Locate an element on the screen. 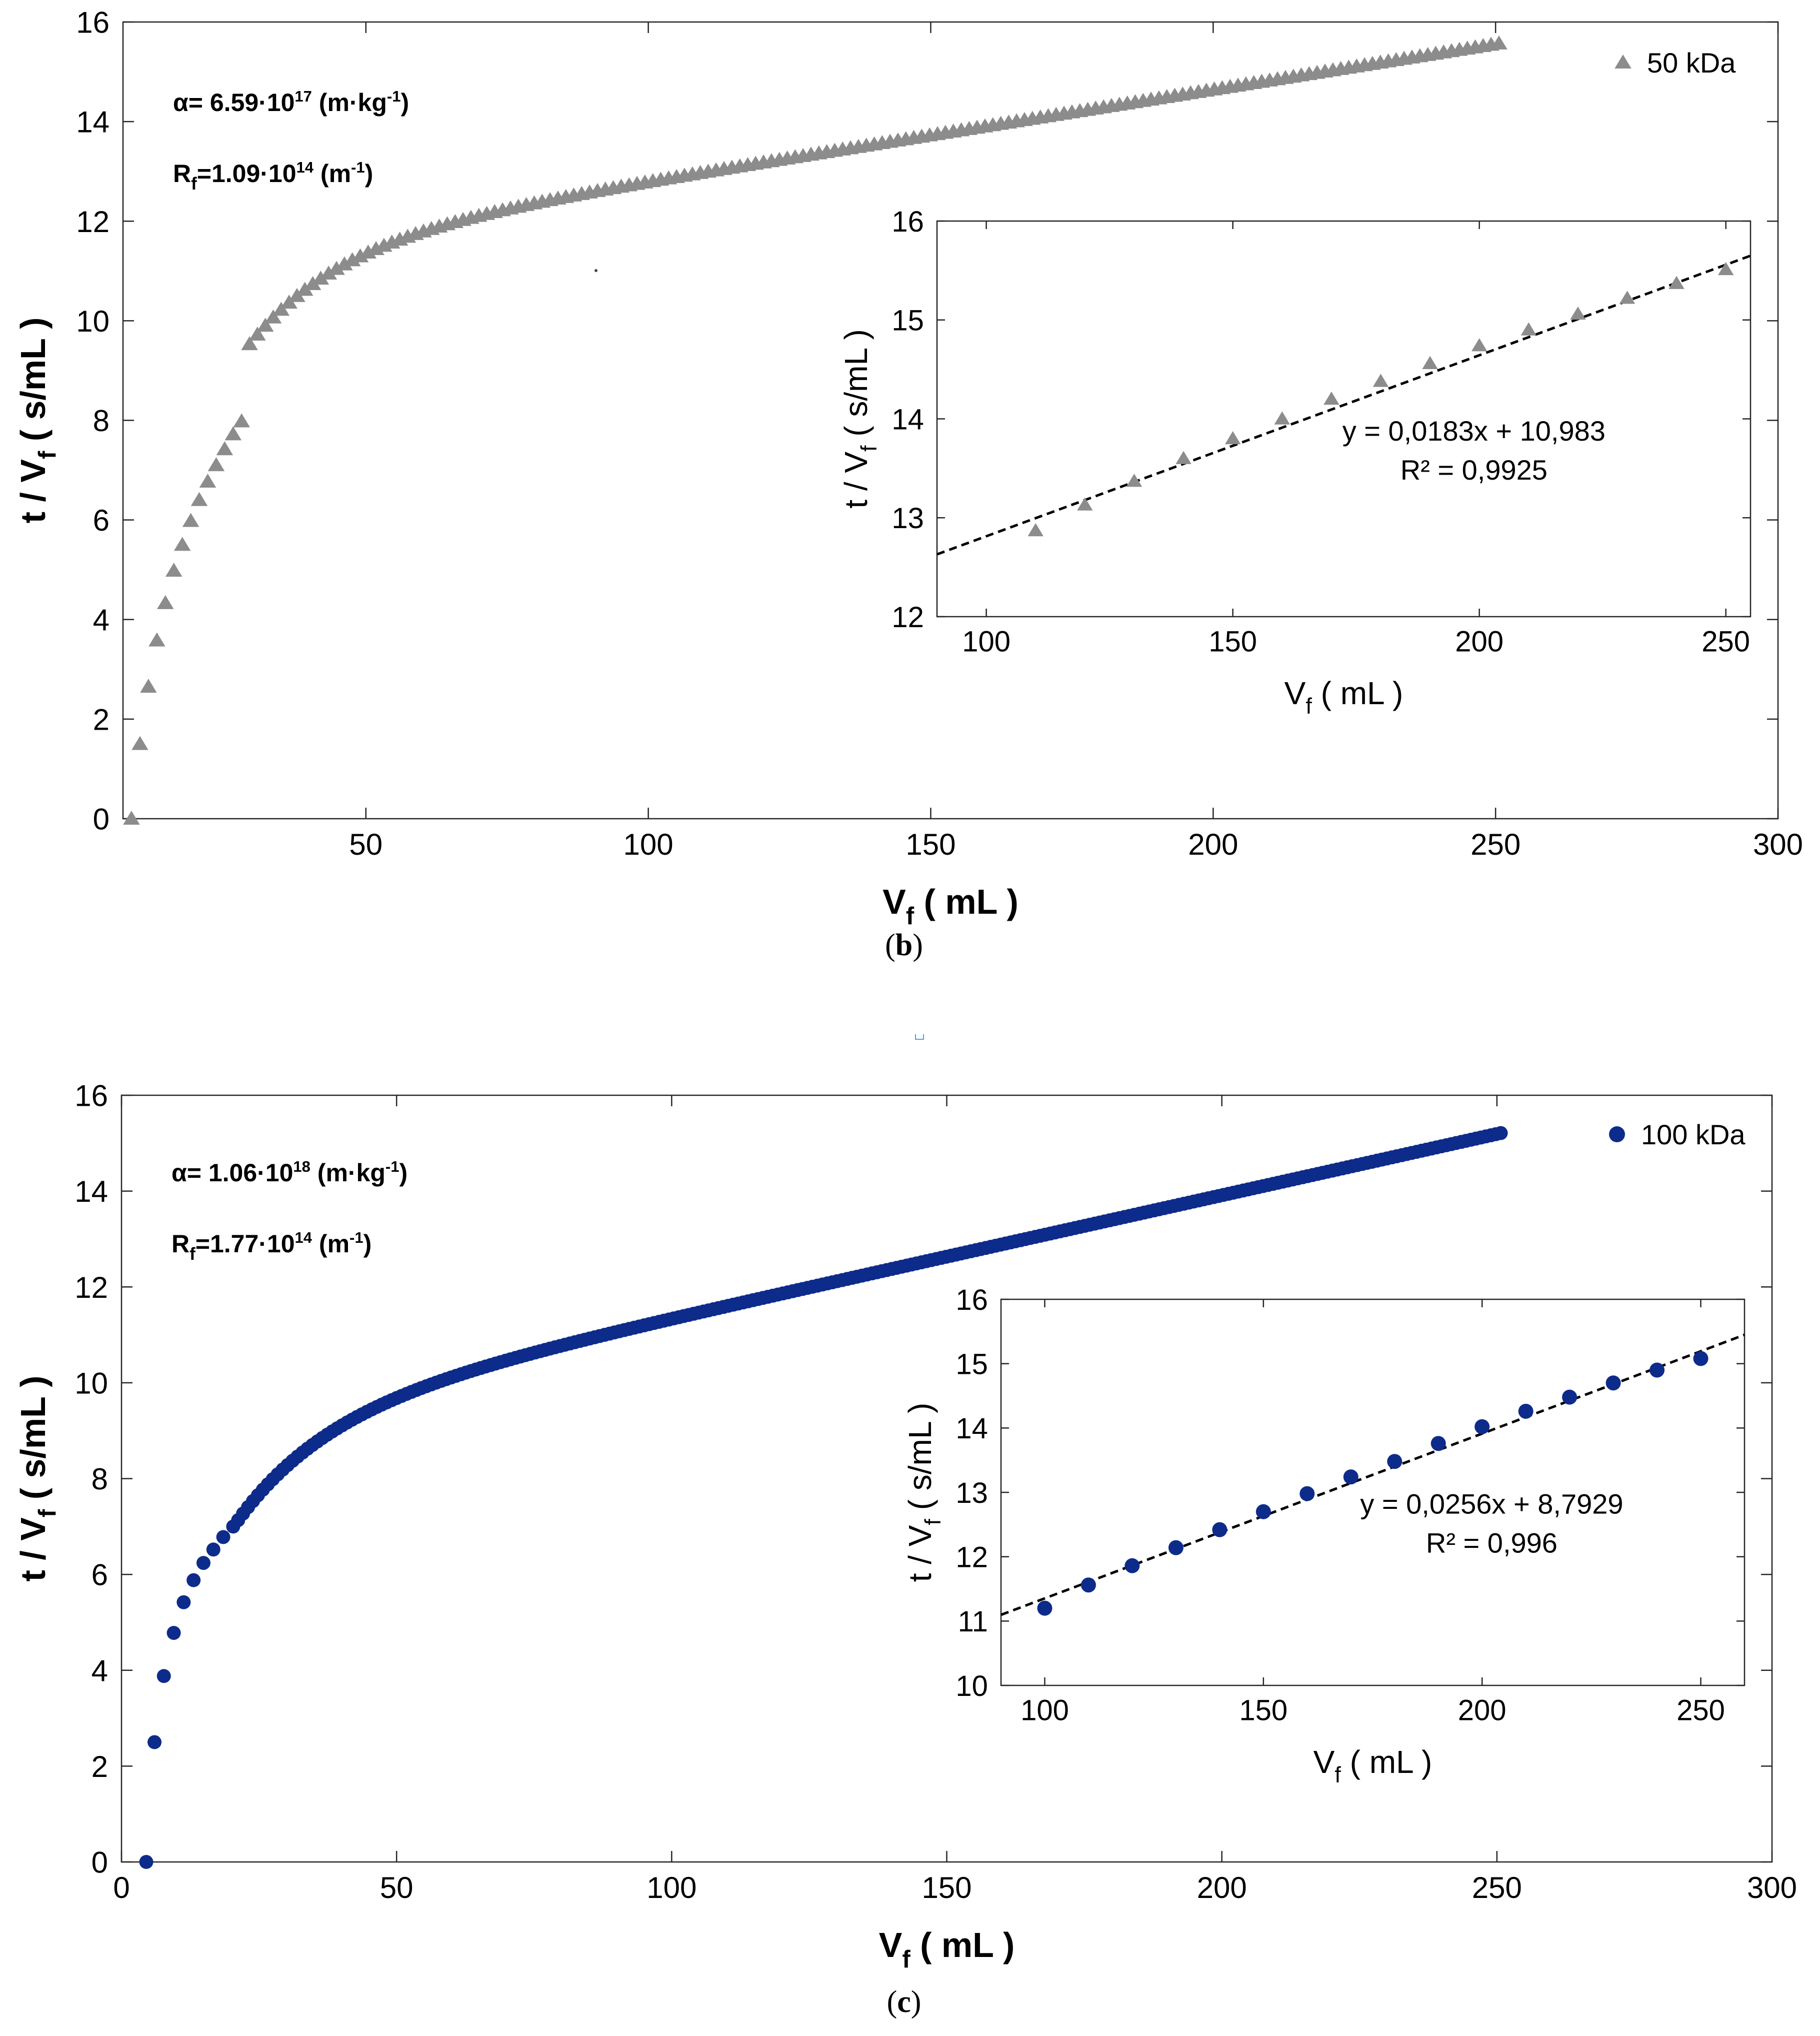  inset-c-y-axis-label: t / Vf ( s/mL ) is located at coordinates (924, 1492).